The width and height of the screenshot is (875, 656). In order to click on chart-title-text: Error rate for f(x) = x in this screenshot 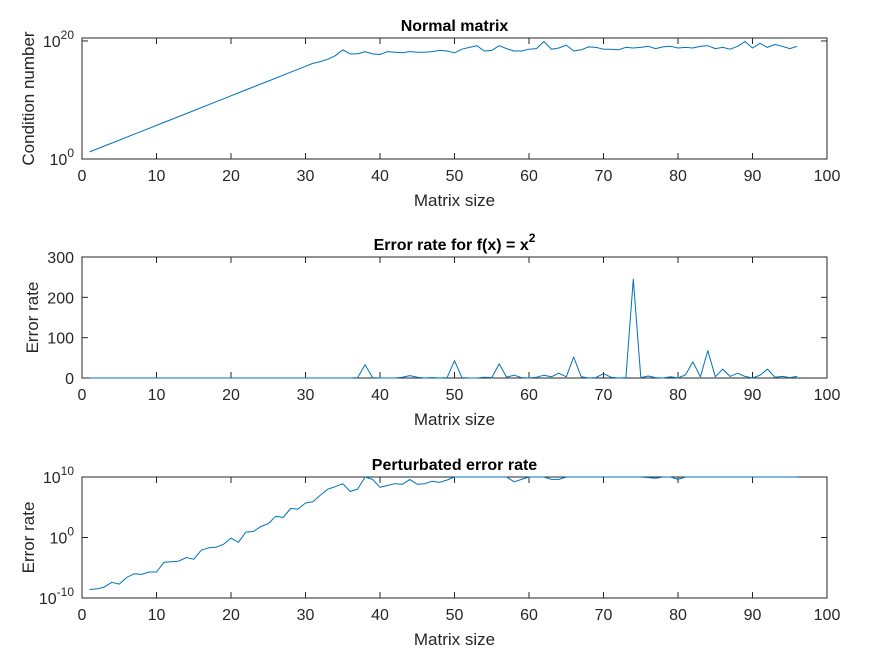, I will do `click(451, 245)`.